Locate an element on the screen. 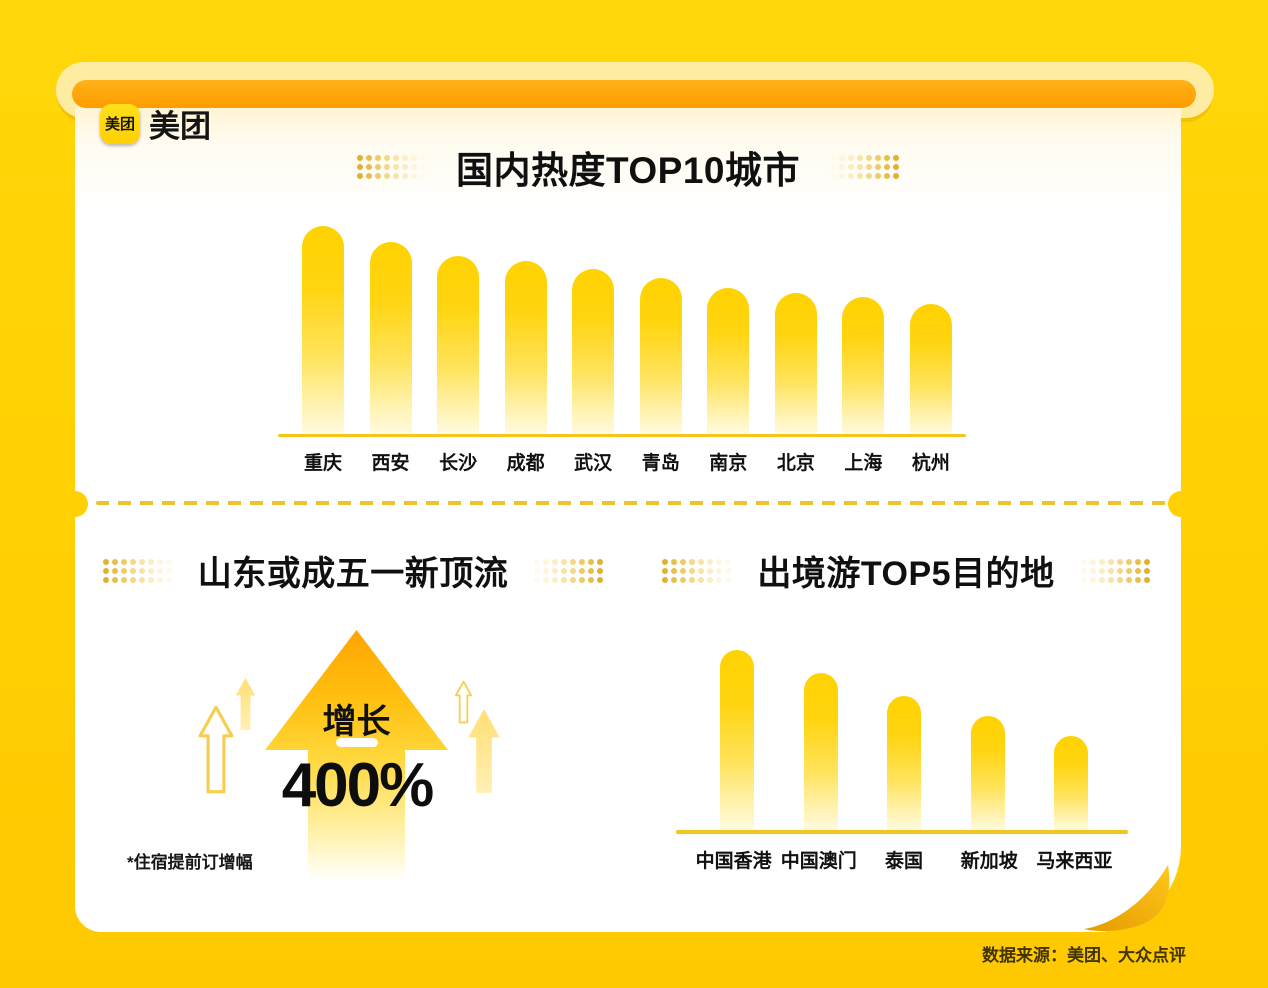 The height and width of the screenshot is (988, 1268). bar-中国澳门 is located at coordinates (820, 752).